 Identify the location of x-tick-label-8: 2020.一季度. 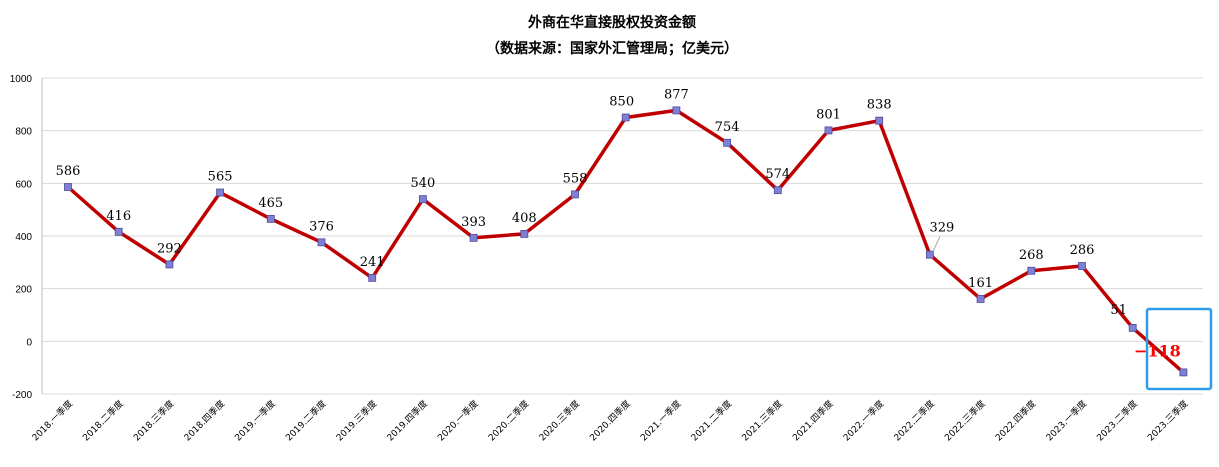
(458, 421).